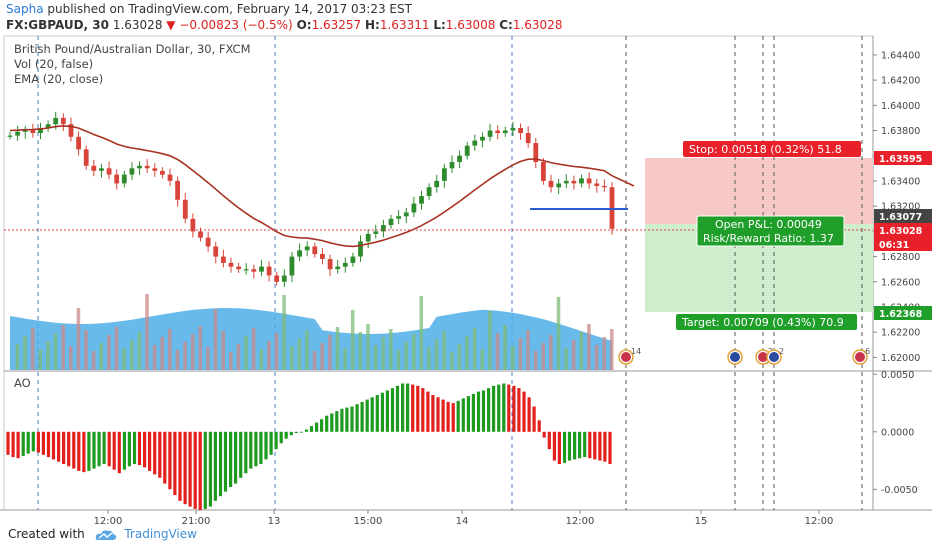  I want to click on legend-ema: EMA (20, close), so click(59, 79).